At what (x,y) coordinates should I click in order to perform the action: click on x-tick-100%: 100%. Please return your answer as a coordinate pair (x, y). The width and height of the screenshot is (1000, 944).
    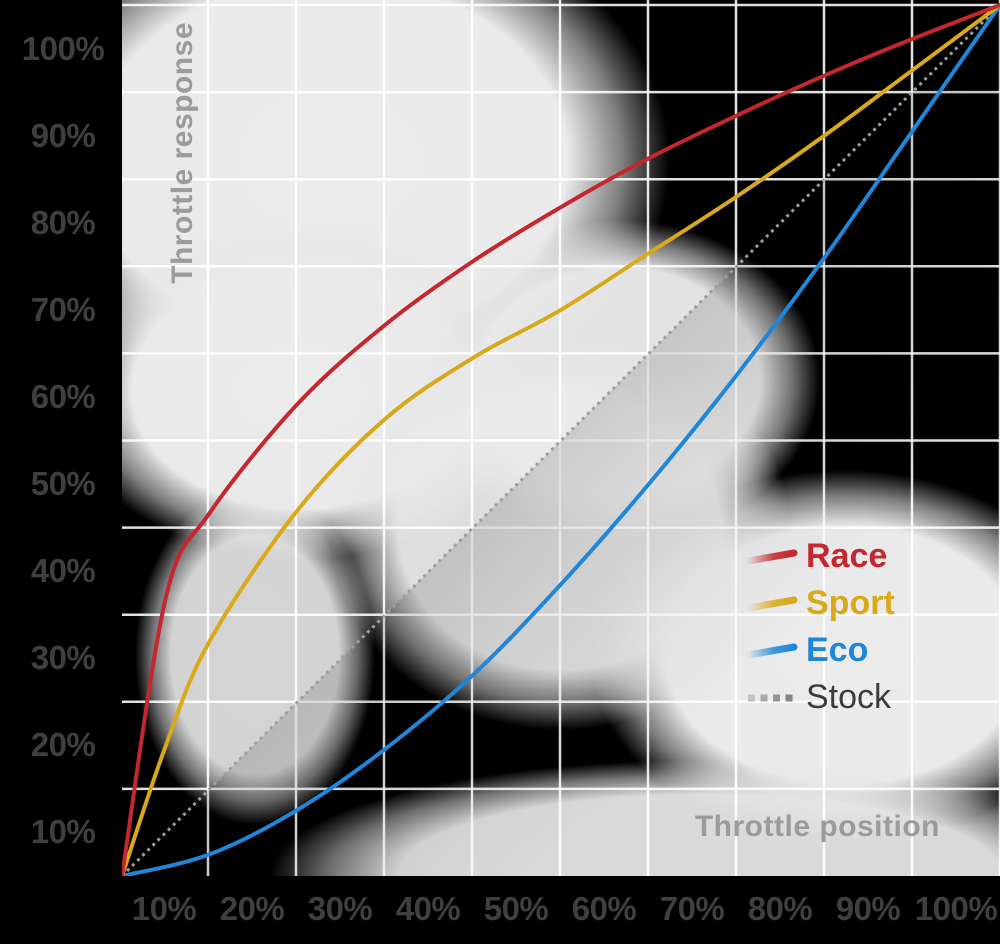
    Looking at the image, I should click on (956, 908).